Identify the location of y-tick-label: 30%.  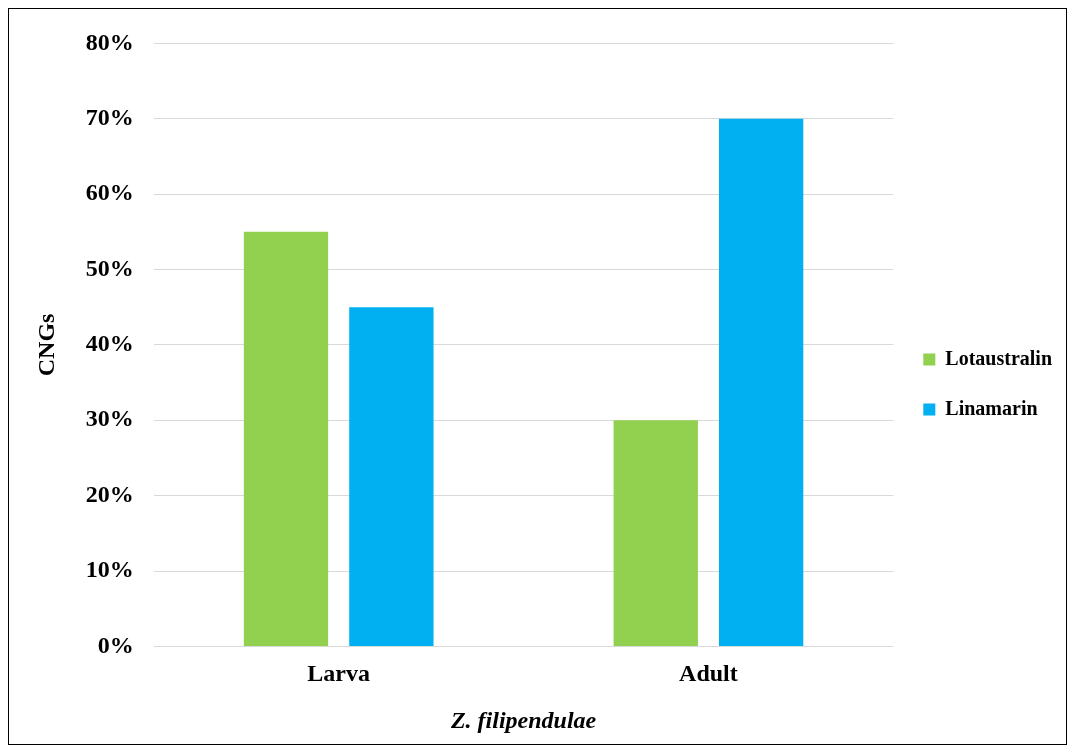
(109, 418).